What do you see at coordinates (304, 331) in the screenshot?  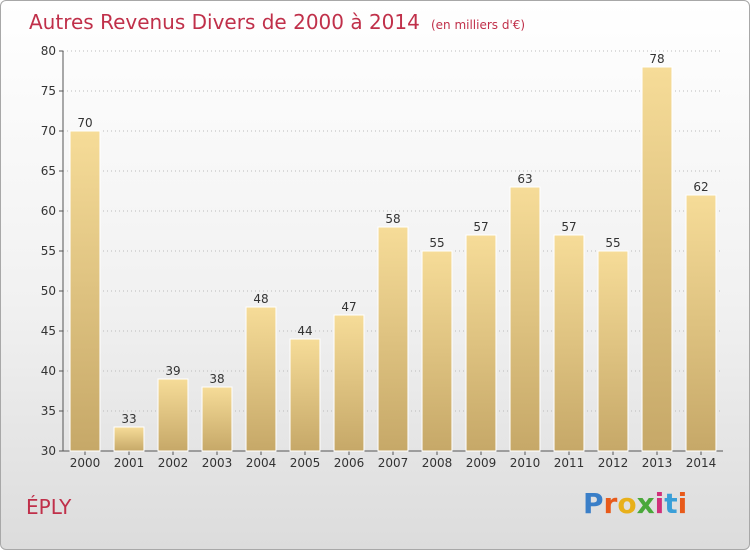 I see `data-label-2005: 44` at bounding box center [304, 331].